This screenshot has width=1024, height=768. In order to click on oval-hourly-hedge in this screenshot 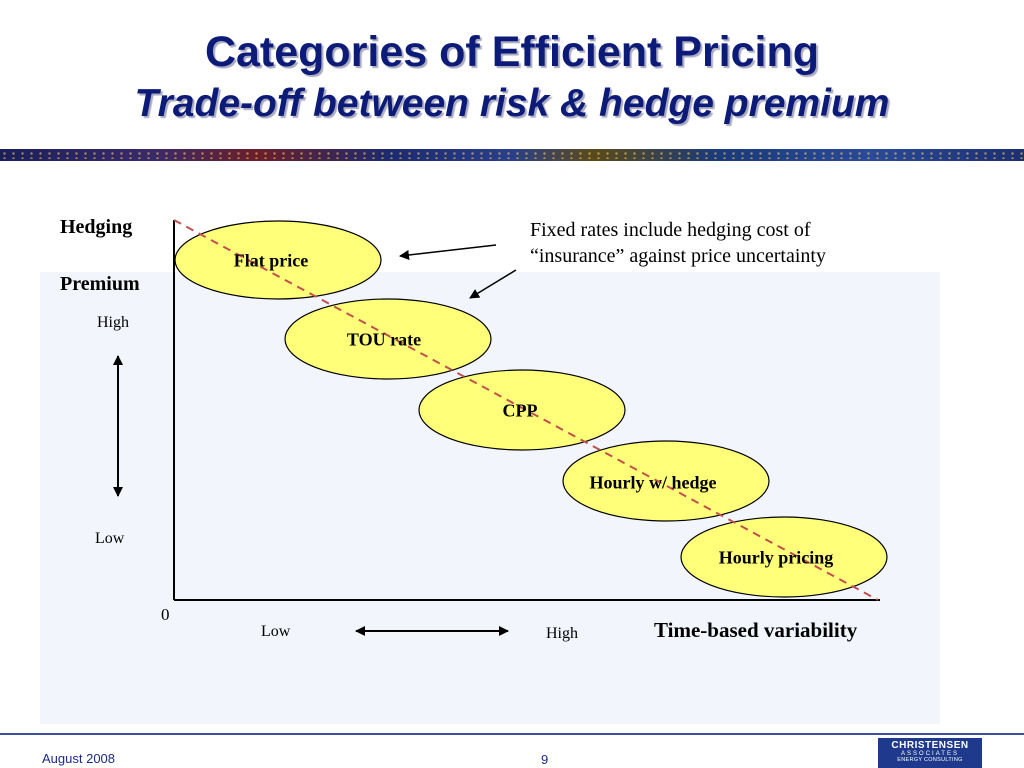, I will do `click(666, 481)`.